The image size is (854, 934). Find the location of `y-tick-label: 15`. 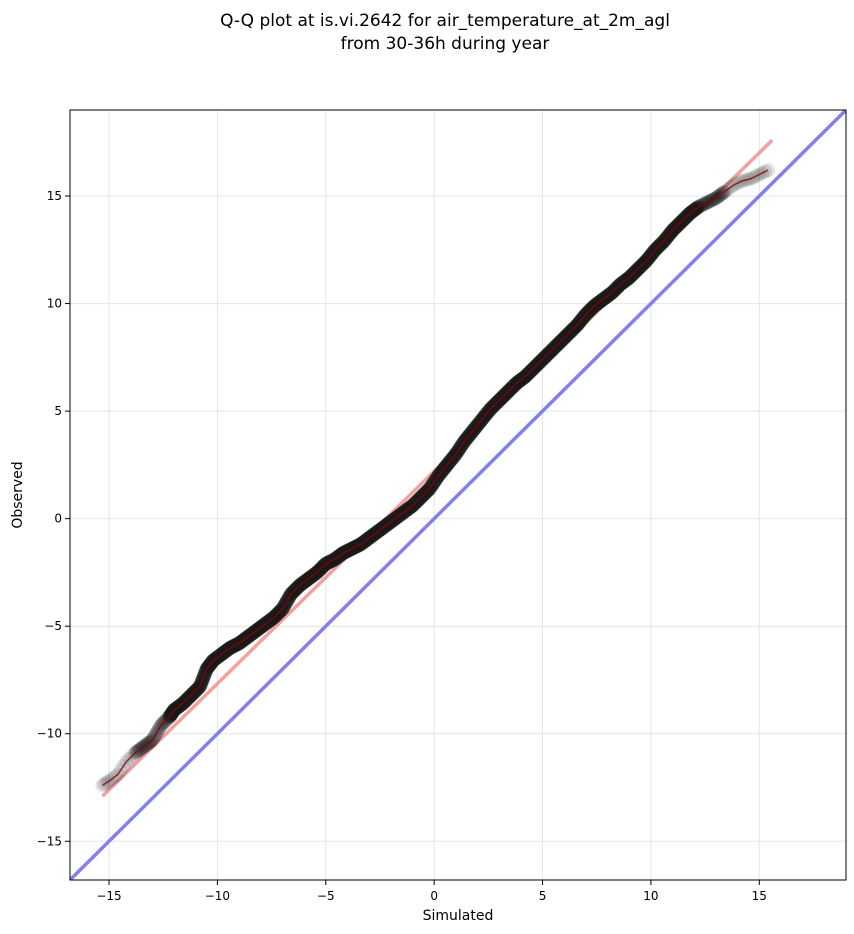

y-tick-label: 15 is located at coordinates (54, 196).